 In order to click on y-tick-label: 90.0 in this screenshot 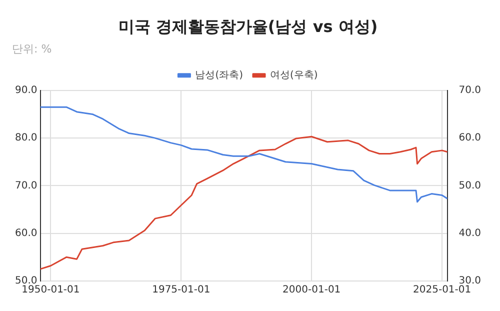, I will do `click(26, 90)`.